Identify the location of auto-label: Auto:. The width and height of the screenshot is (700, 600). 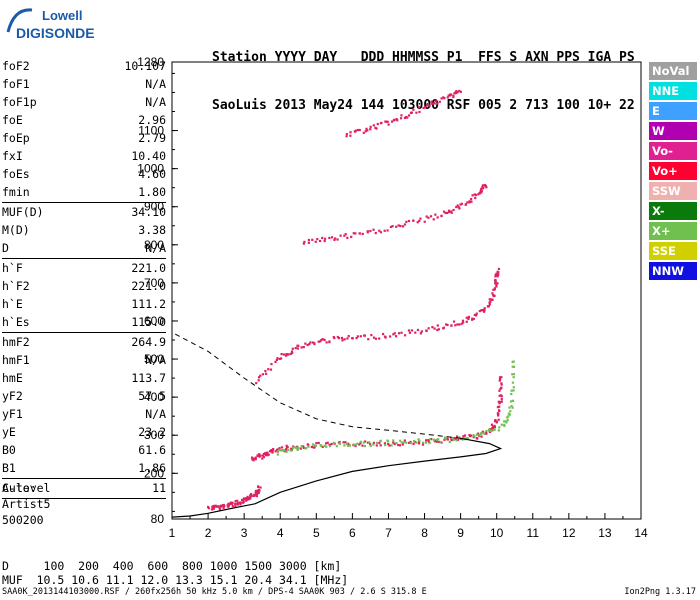
(19, 488).